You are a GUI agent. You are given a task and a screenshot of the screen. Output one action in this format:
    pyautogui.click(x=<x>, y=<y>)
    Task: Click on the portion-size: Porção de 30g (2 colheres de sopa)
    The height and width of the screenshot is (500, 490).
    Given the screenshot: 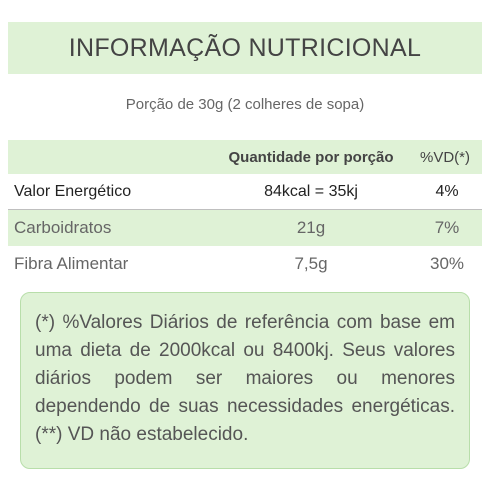 What is the action you would take?
    pyautogui.click(x=245, y=104)
    